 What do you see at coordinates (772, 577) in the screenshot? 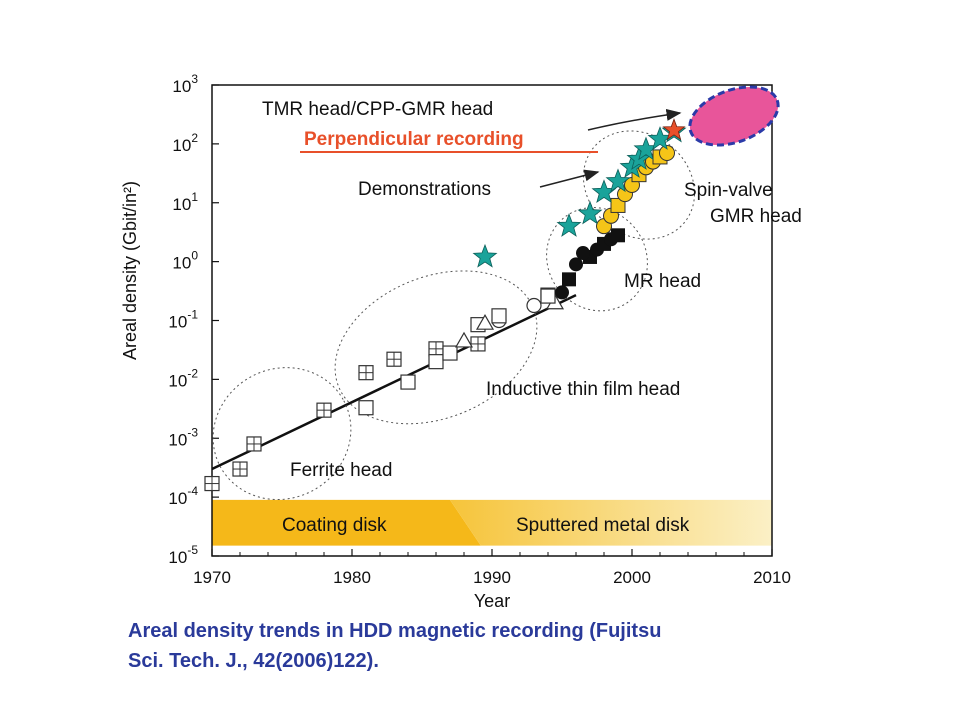
I see `x-tick-label: 2010` at bounding box center [772, 577].